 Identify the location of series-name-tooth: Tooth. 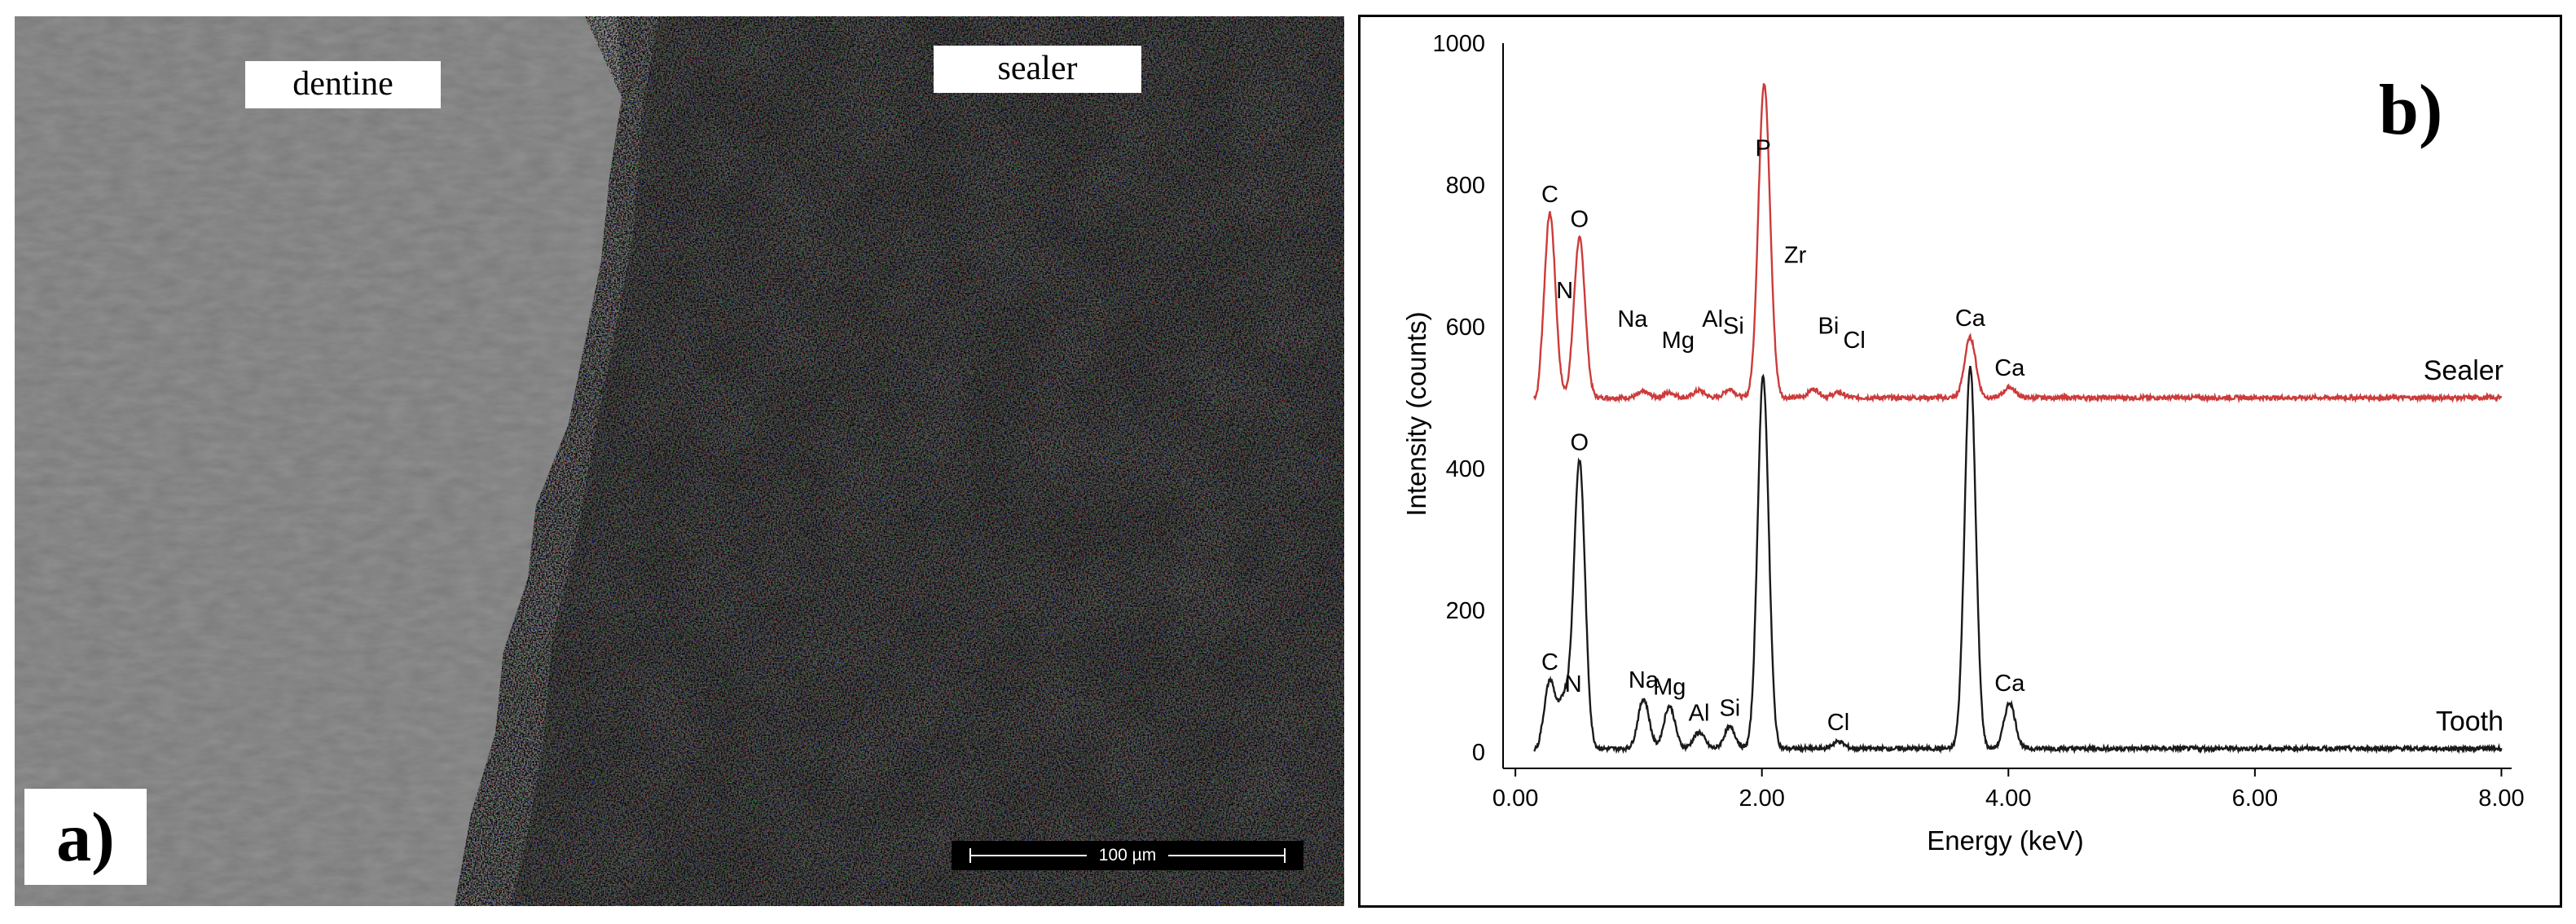
(2469, 721).